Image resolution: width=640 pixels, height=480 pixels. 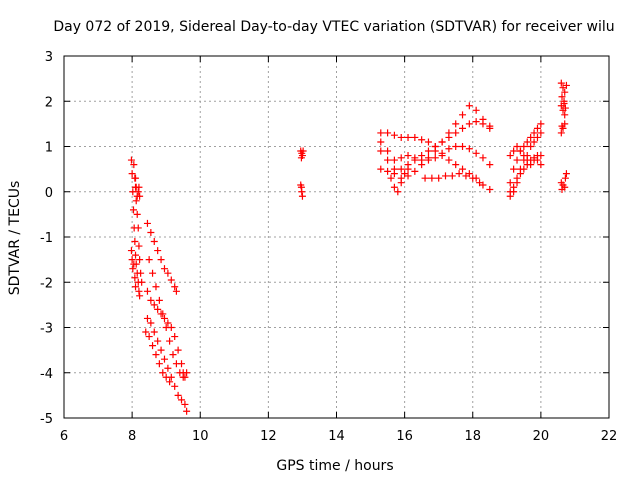 What do you see at coordinates (541, 436) in the screenshot?
I see `x-tick-label: 20` at bounding box center [541, 436].